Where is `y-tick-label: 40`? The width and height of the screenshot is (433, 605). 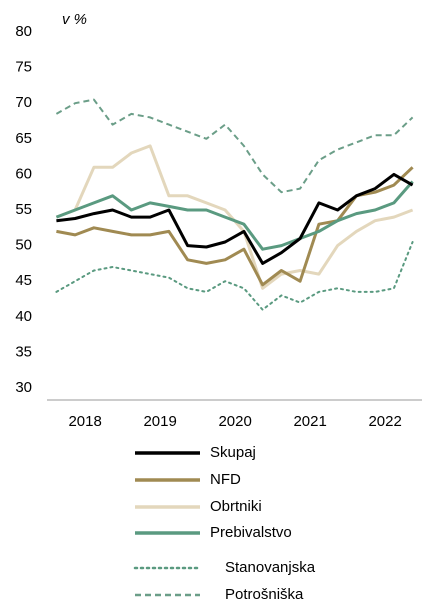 y-tick-label: 40 is located at coordinates (23, 316).